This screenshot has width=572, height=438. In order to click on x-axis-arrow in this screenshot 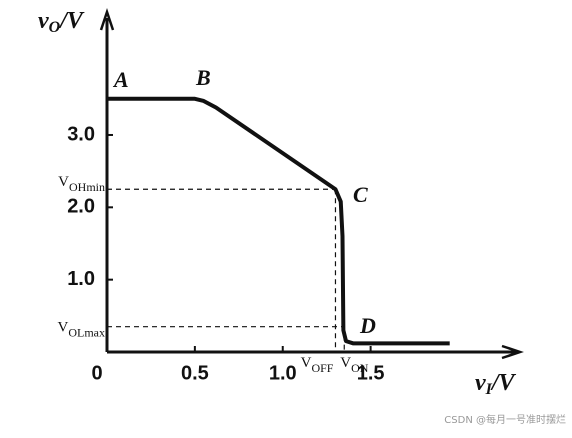, I will do `click(512, 352)`.